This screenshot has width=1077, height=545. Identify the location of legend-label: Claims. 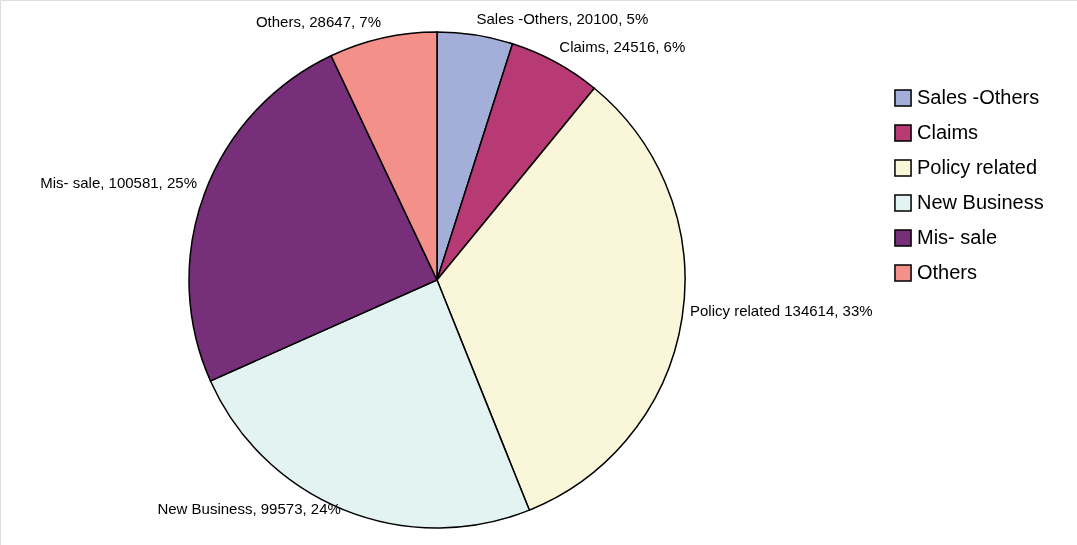
(948, 132).